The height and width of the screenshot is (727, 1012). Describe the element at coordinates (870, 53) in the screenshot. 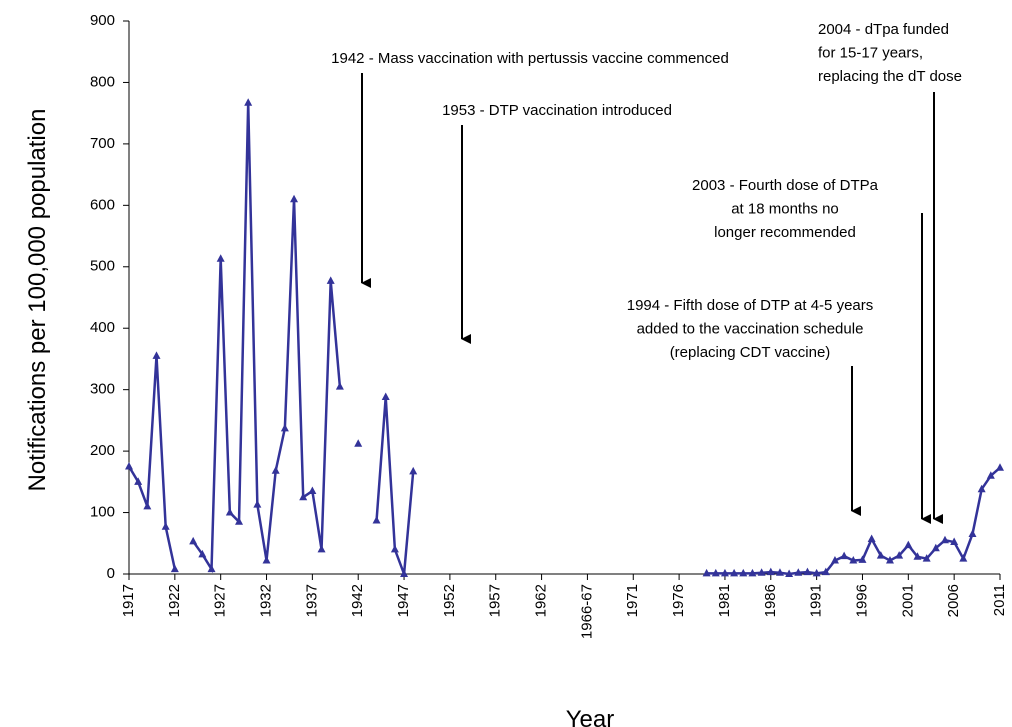

I see `annotation: for 15-17 years,` at that location.